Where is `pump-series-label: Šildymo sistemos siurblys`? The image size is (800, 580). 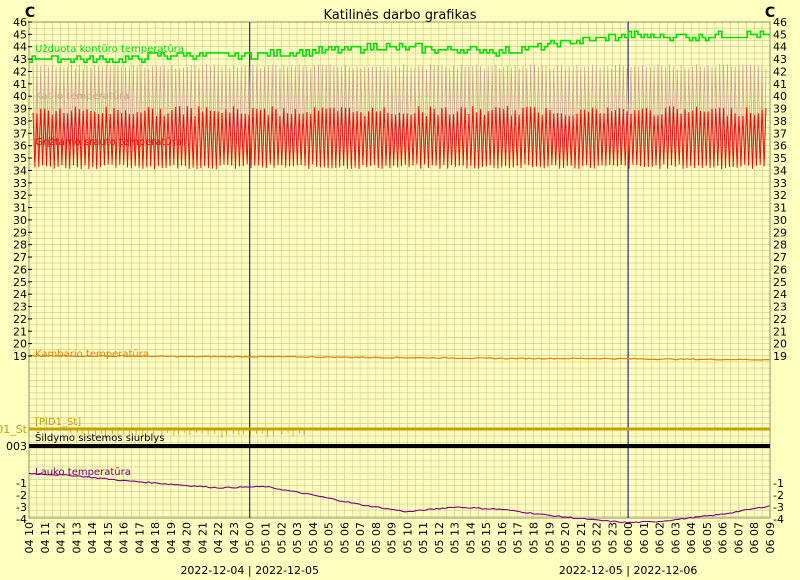
pump-series-label: Šildymo sistemos siurblys is located at coordinates (99, 437).